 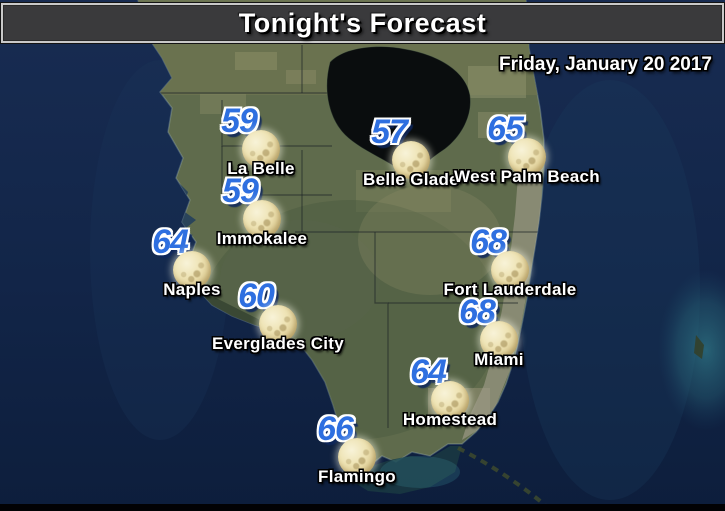 I want to click on florida-bay, so click(x=401, y=469).